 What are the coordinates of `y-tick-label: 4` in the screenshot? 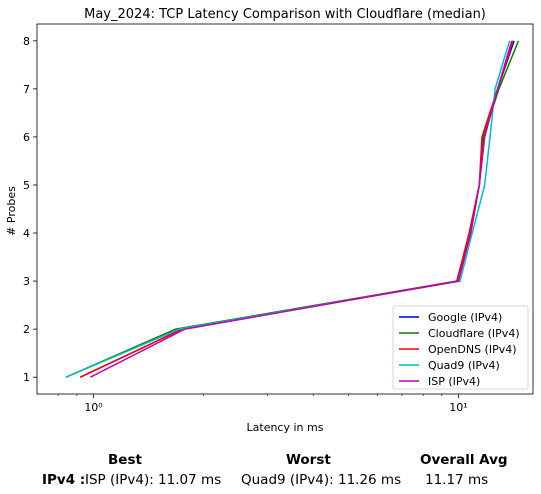 It's located at (26, 233).